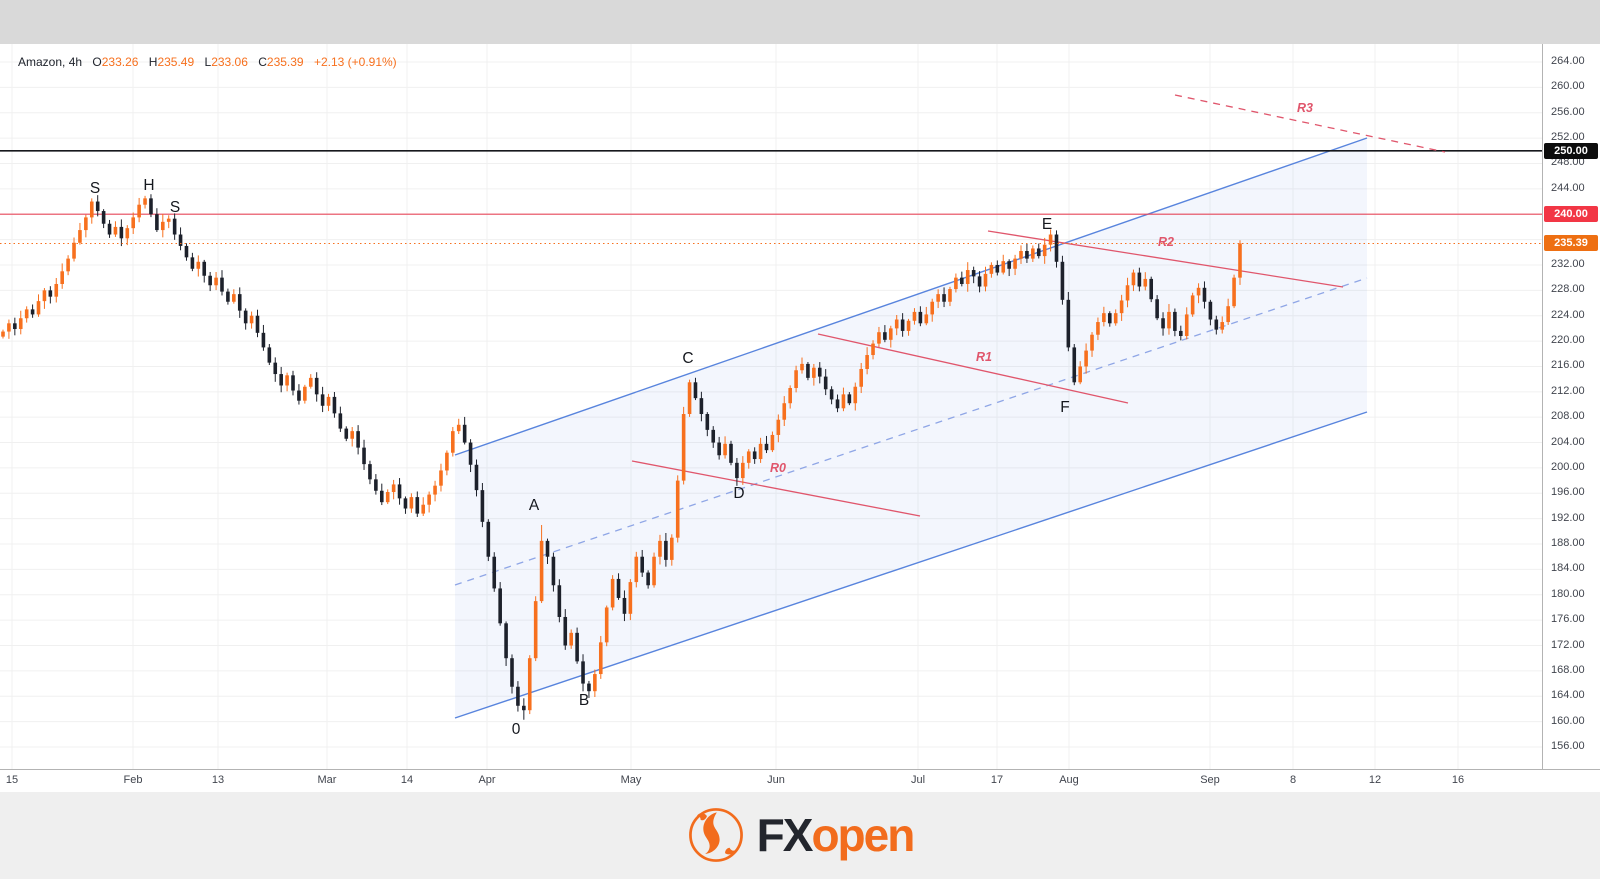  Describe the element at coordinates (1047, 224) in the screenshot. I see `svg-text: E` at that location.